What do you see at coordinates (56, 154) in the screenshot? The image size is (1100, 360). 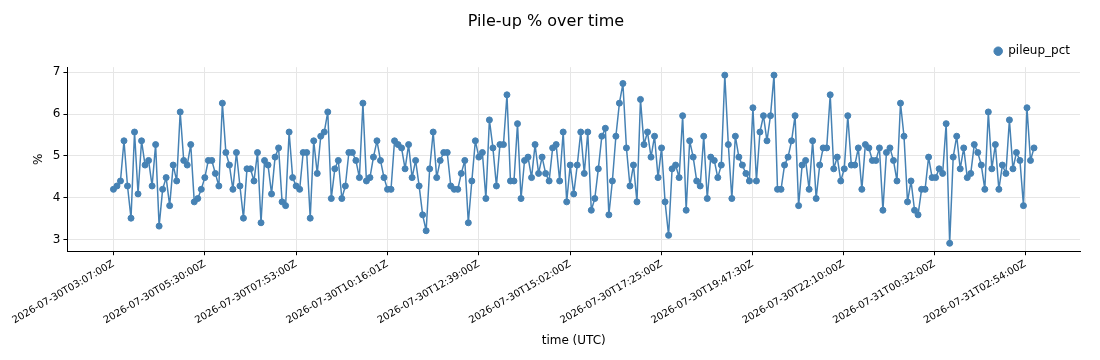 I see `y-tick-label: 5` at bounding box center [56, 154].